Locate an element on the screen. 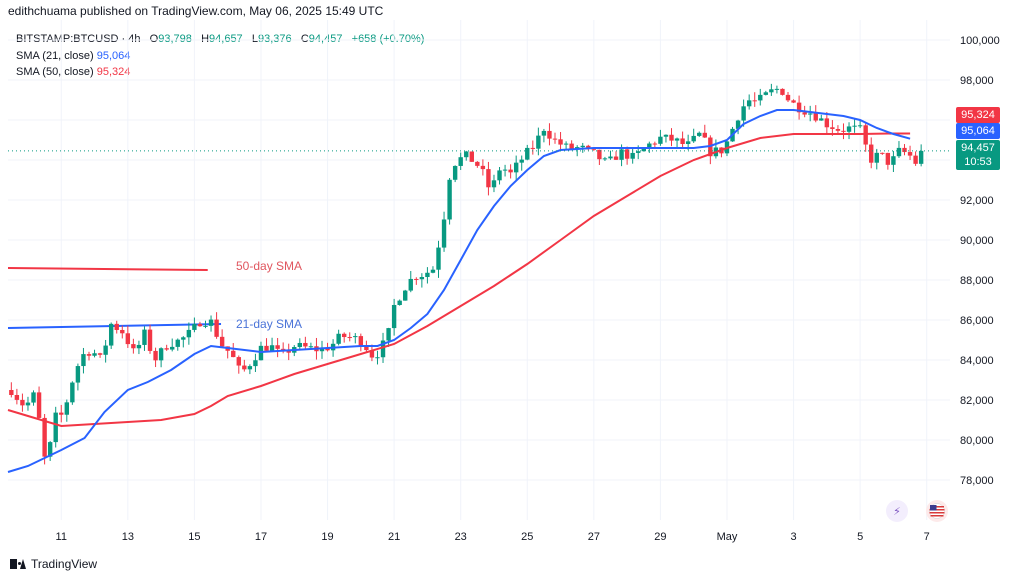 Image resolution: width=1024 pixels, height=581 pixels. price-tick-label: 90,000 is located at coordinates (977, 241).